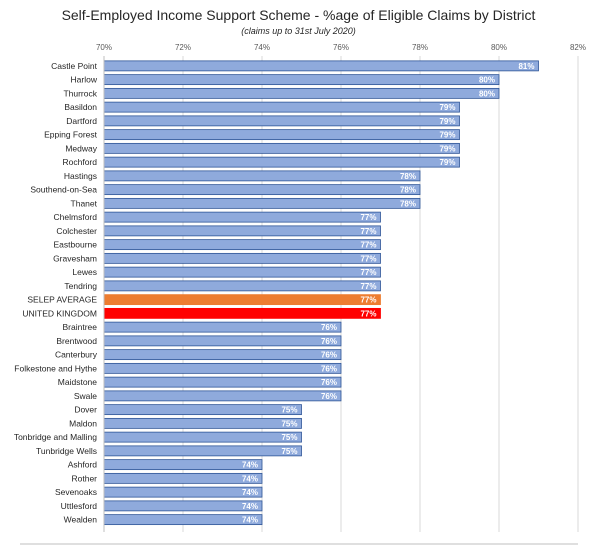 This screenshot has height=545, width=597. What do you see at coordinates (526, 66) in the screenshot?
I see `data-label: 81%` at bounding box center [526, 66].